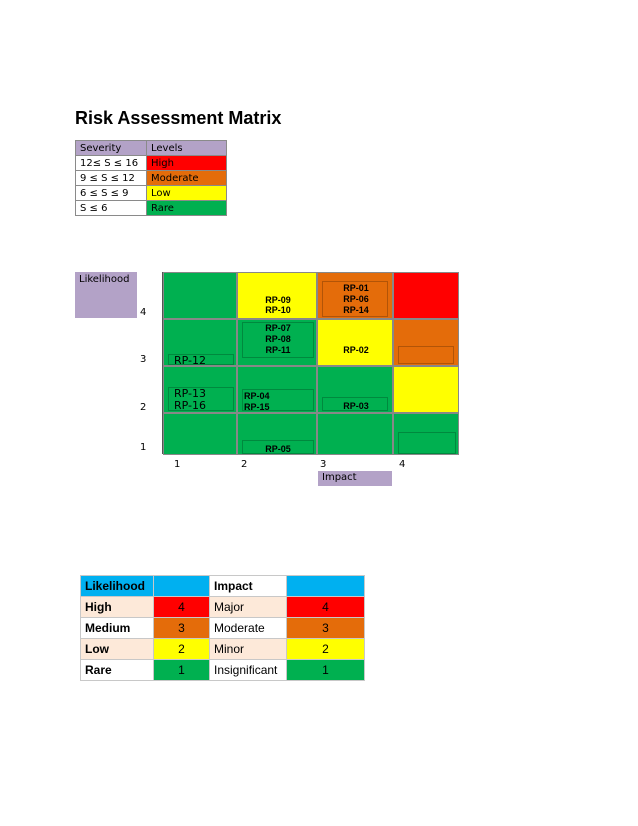 The image size is (638, 826). What do you see at coordinates (143, 312) in the screenshot?
I see `y-tick-4: 4` at bounding box center [143, 312].